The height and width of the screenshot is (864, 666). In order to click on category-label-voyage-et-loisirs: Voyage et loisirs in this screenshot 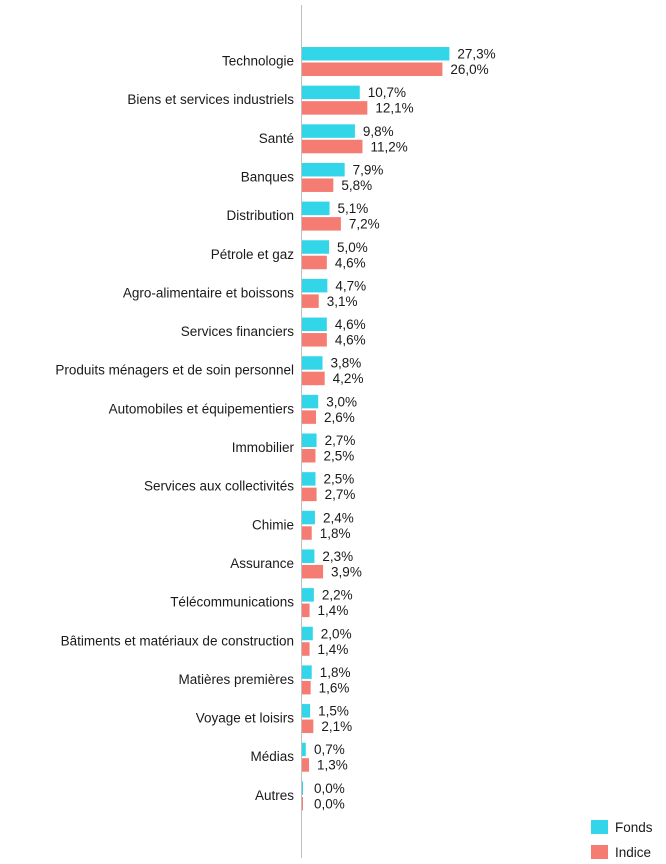, I will do `click(245, 718)`.